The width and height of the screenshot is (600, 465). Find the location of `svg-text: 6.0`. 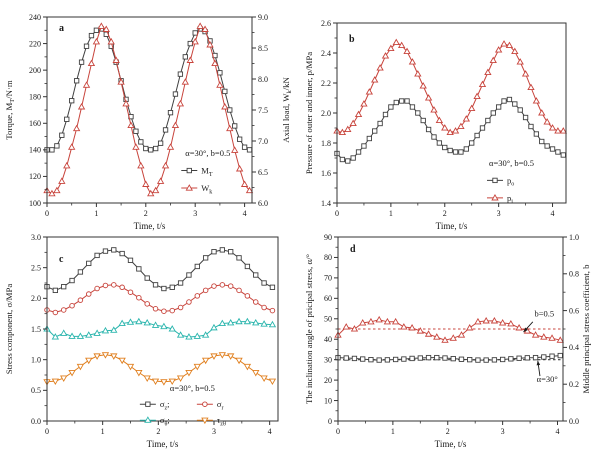

svg-text: 6.0 is located at coordinates (263, 203).